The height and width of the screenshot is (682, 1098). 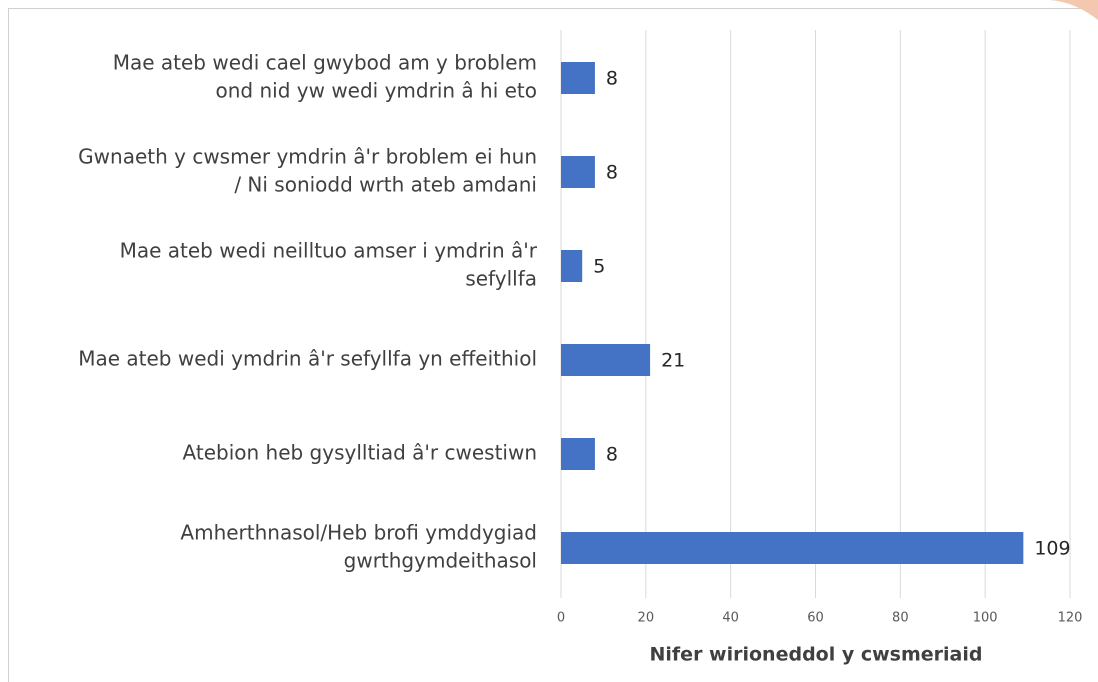 What do you see at coordinates (816, 655) in the screenshot?
I see `x-axis-title: Nifer wirioneddol y cwsmeriaid` at bounding box center [816, 655].